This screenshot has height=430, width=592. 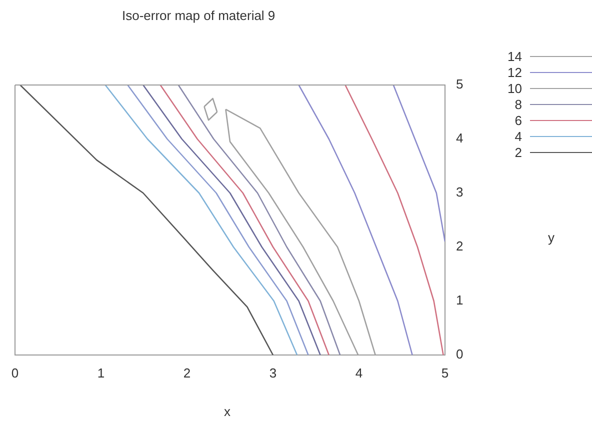 What do you see at coordinates (460, 84) in the screenshot?
I see `y-tick-label: 5` at bounding box center [460, 84].